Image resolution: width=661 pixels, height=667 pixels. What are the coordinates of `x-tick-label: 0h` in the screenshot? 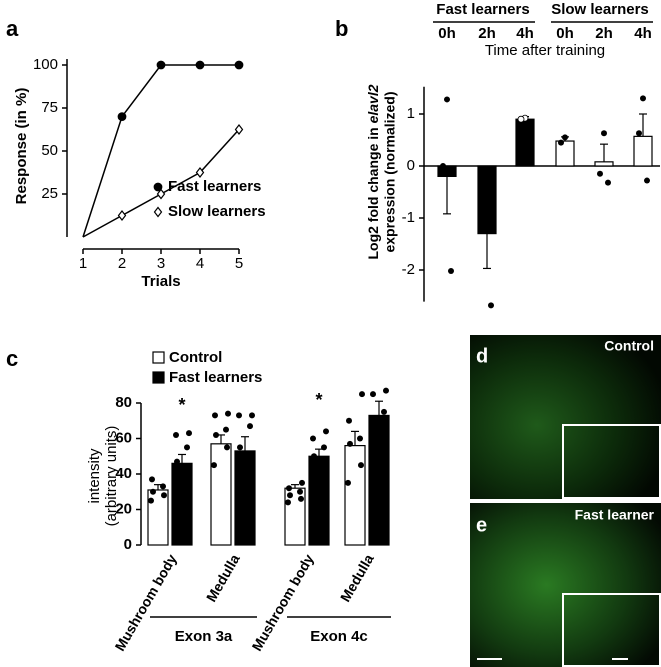 It's located at (447, 33).